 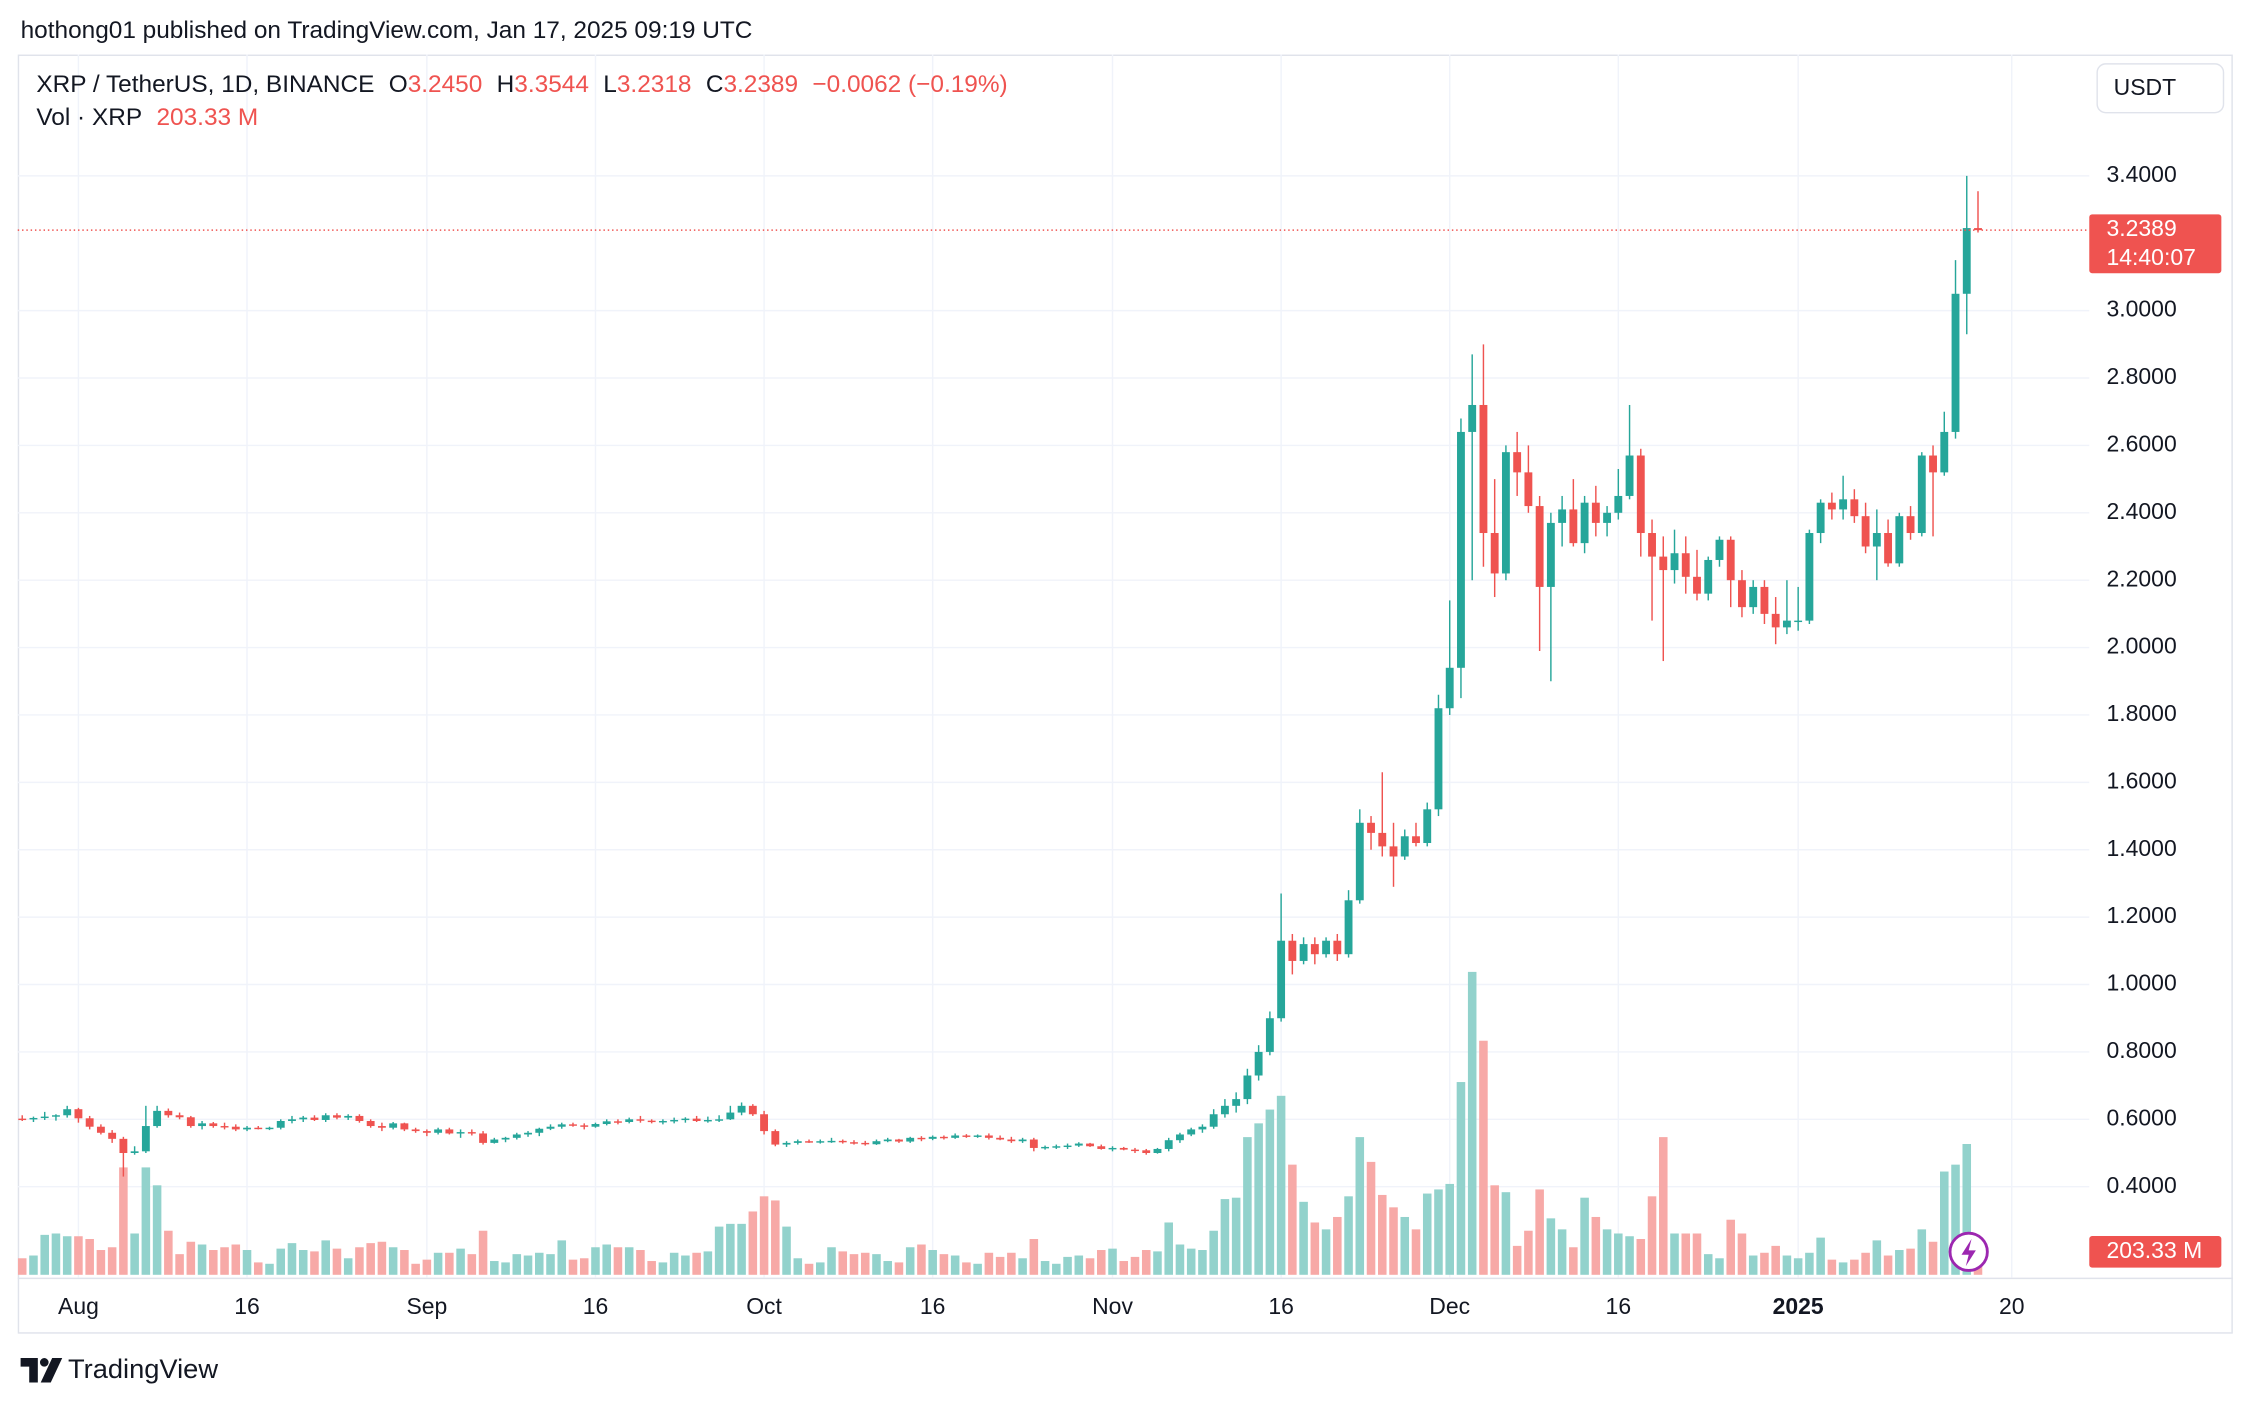 I want to click on x-tick-label: 20, so click(x=2012, y=1306).